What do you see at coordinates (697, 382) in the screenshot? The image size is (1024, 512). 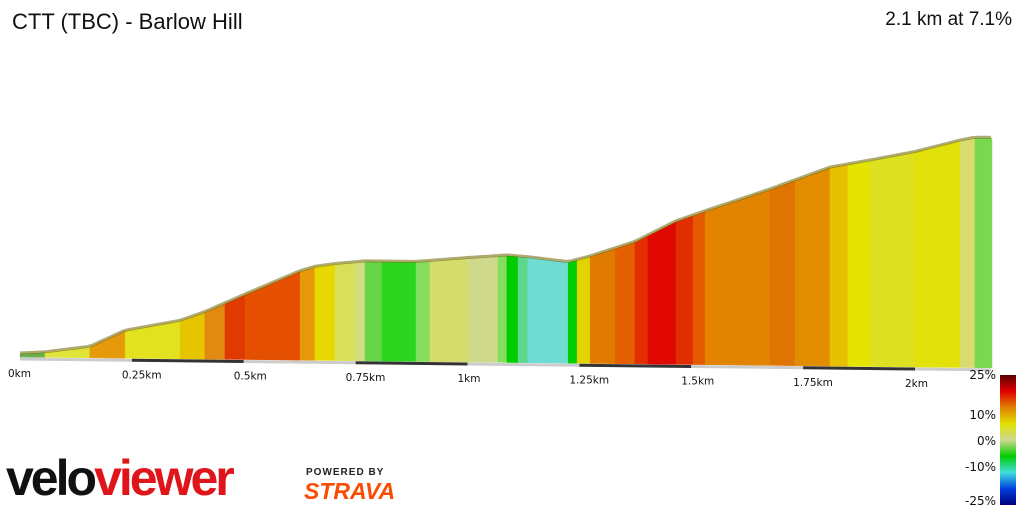 I see `x-tick-label: 1.5km` at bounding box center [697, 382].